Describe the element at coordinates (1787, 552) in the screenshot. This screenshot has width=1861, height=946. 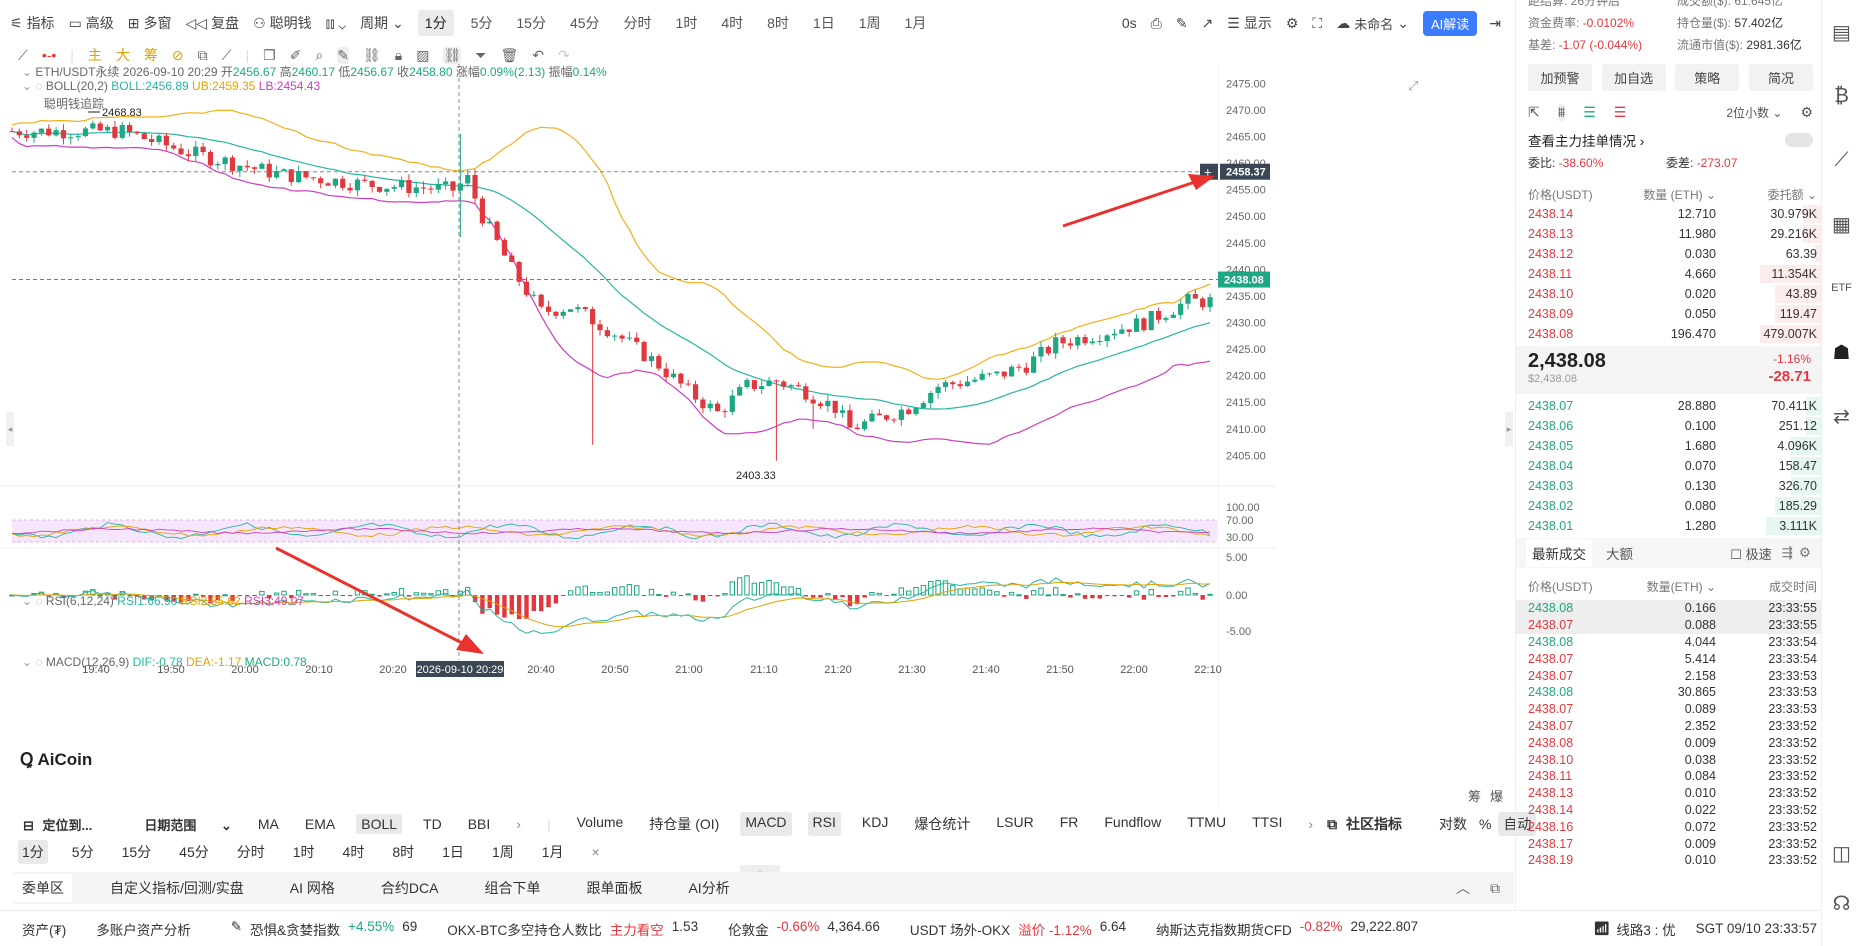
I see `trade-filter-icon: ⇶` at that location.